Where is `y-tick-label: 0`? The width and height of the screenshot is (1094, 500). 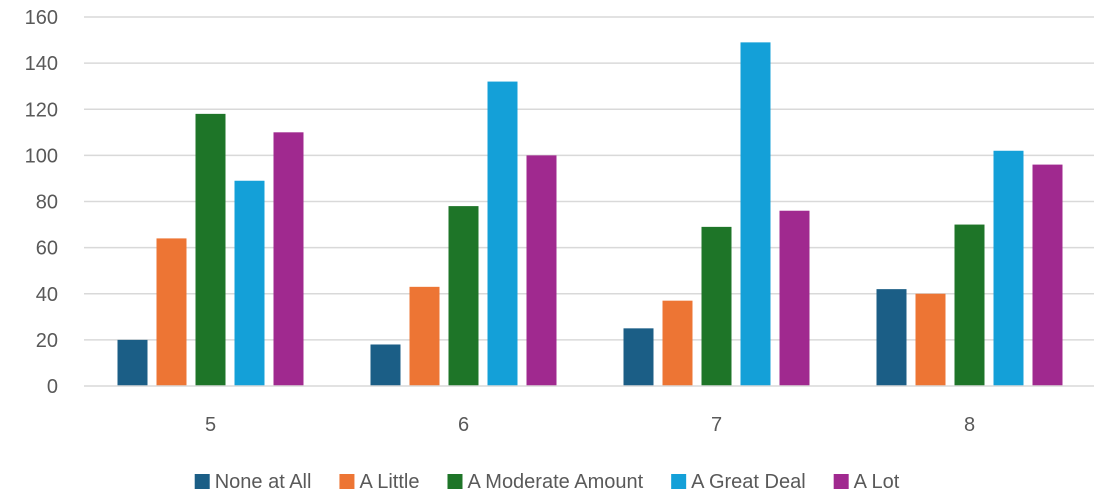
y-tick-label: 0 is located at coordinates (52, 387).